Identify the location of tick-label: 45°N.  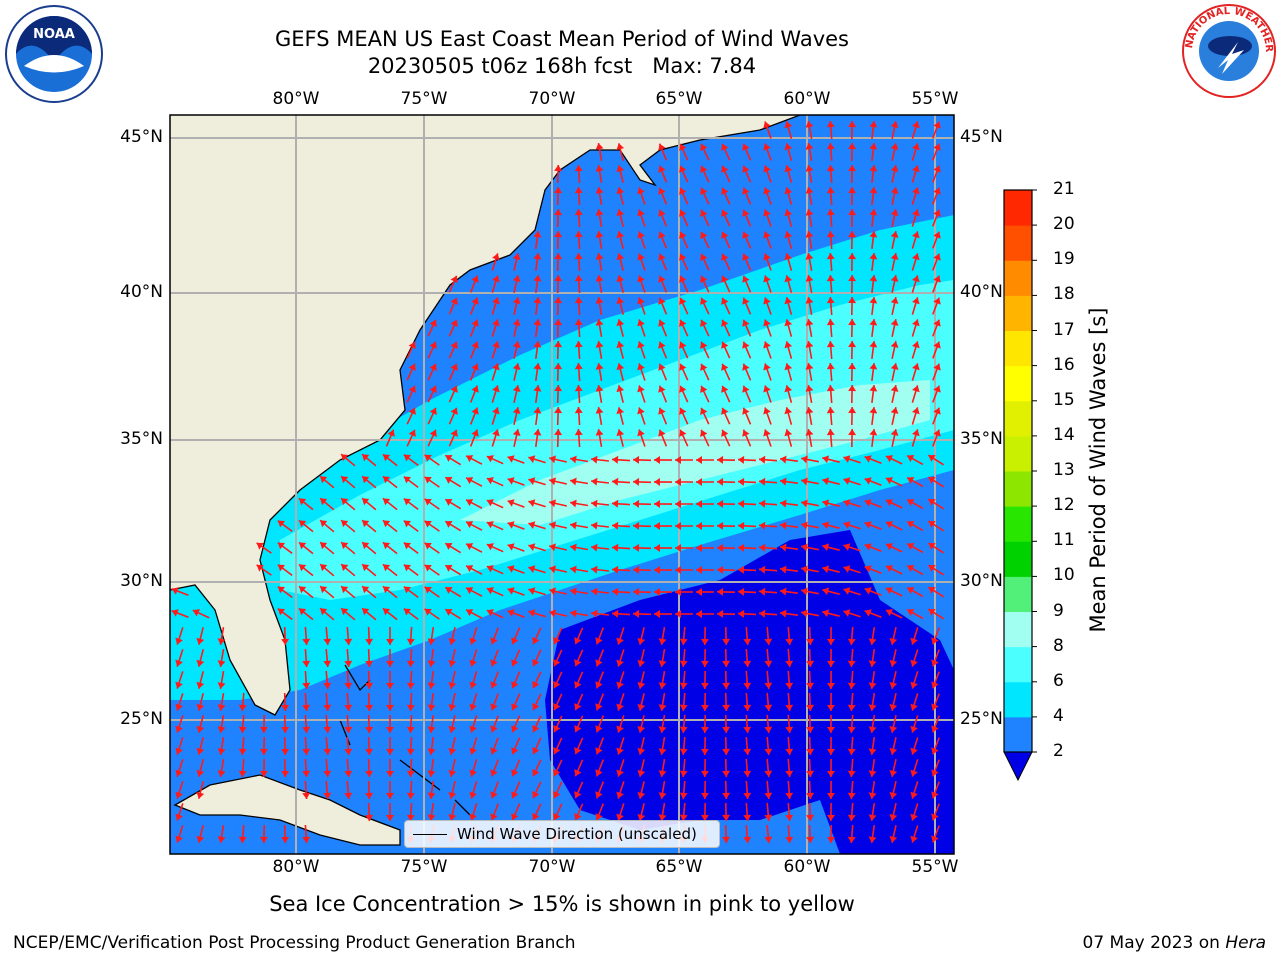
(141, 137).